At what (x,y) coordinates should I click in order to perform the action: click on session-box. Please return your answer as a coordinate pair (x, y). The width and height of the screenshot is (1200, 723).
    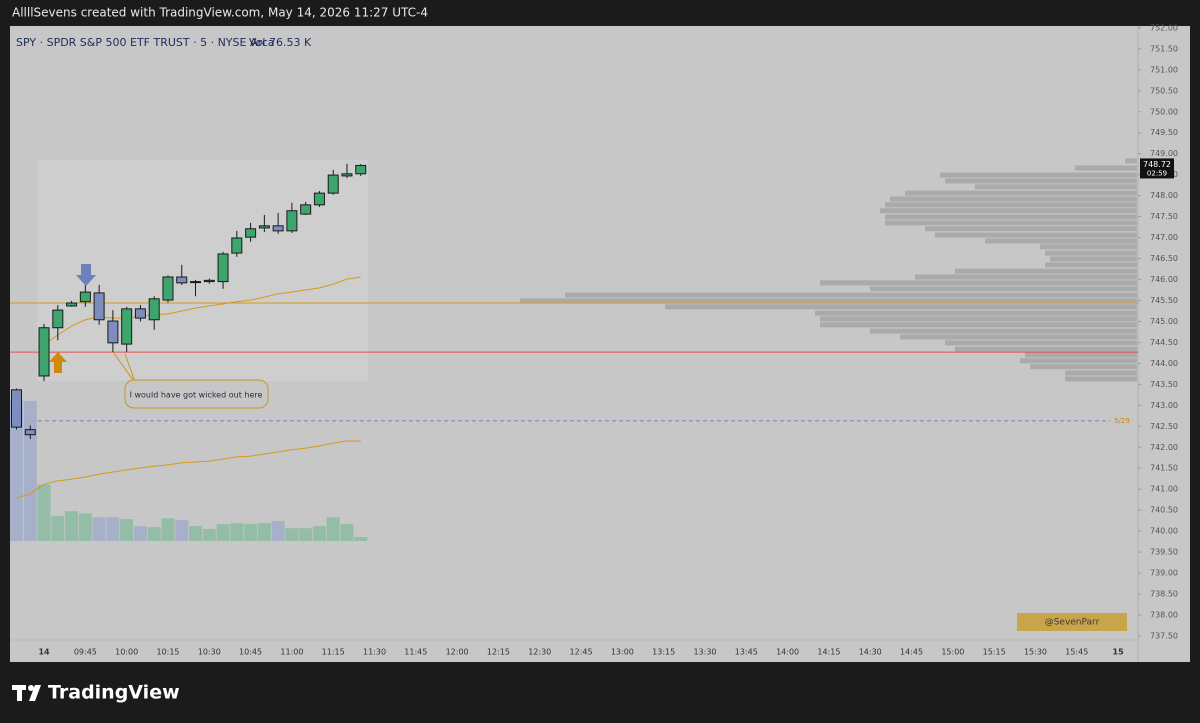
    Looking at the image, I should click on (202, 270).